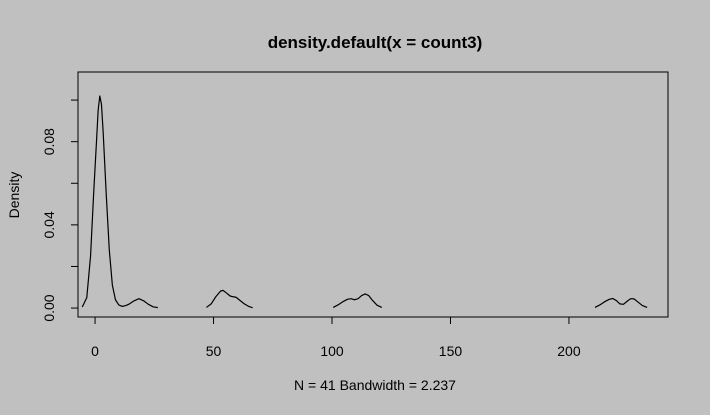 Image resolution: width=710 pixels, height=415 pixels. I want to click on y-tick-label: 0.08, so click(49, 141).